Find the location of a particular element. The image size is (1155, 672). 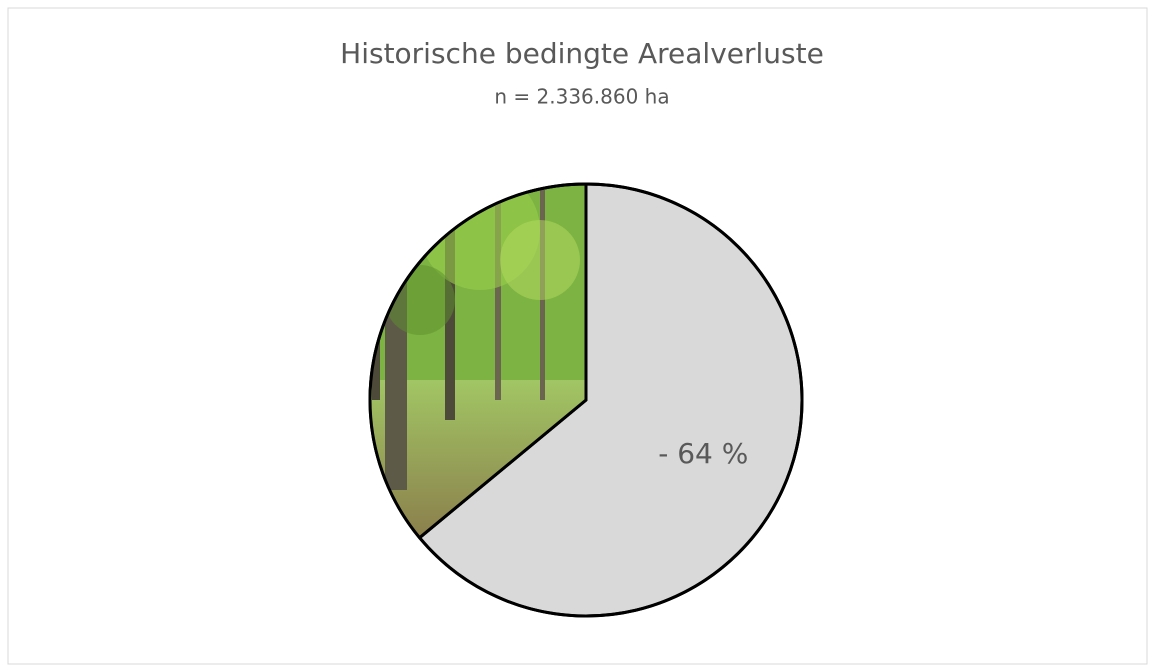

slice-separator is located at coordinates (503, 361).